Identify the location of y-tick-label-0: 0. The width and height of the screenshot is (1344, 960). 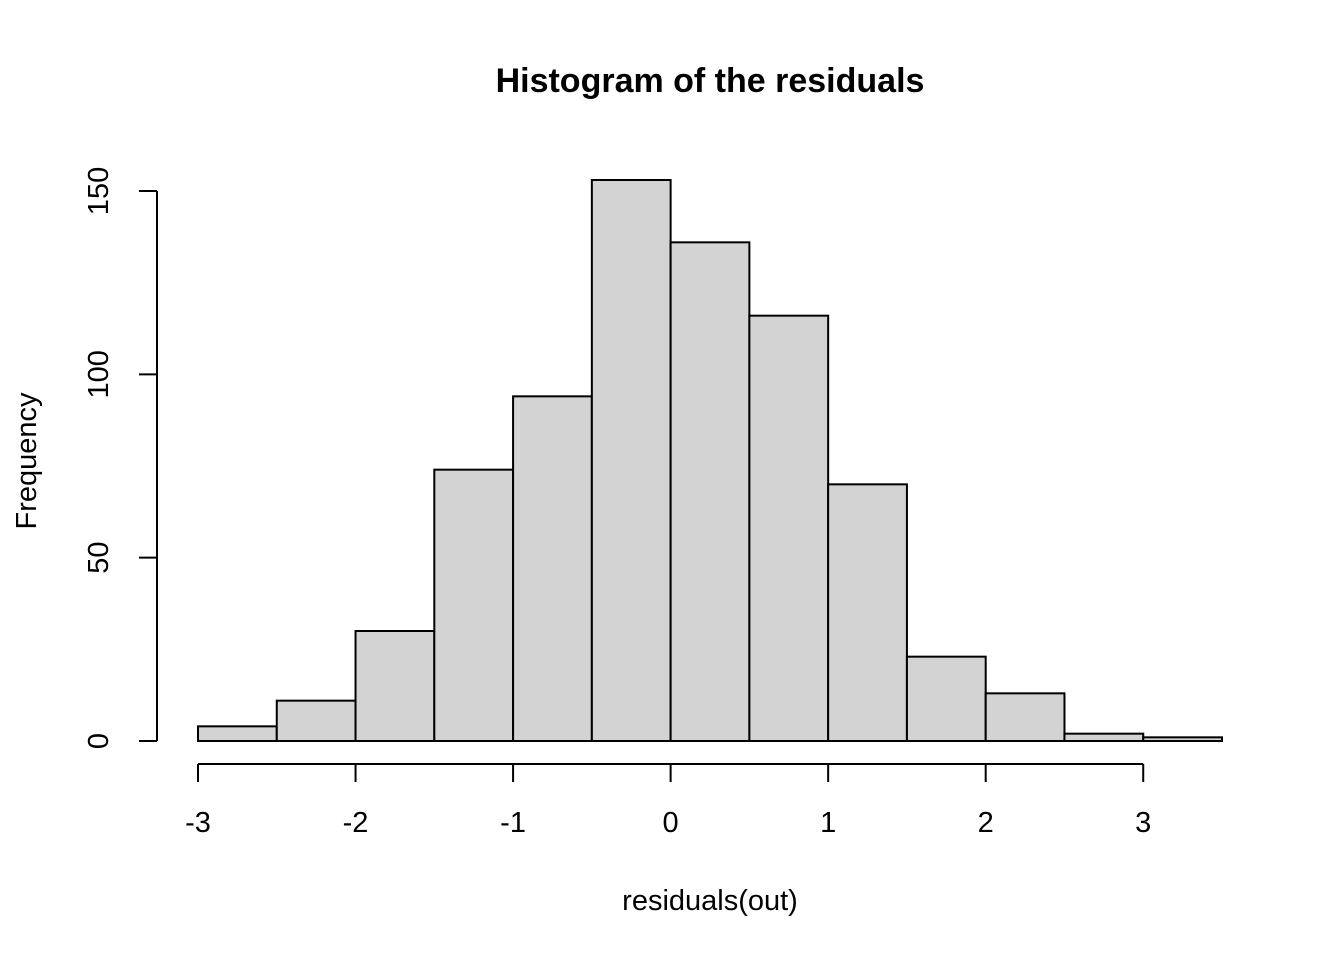
(99, 741).